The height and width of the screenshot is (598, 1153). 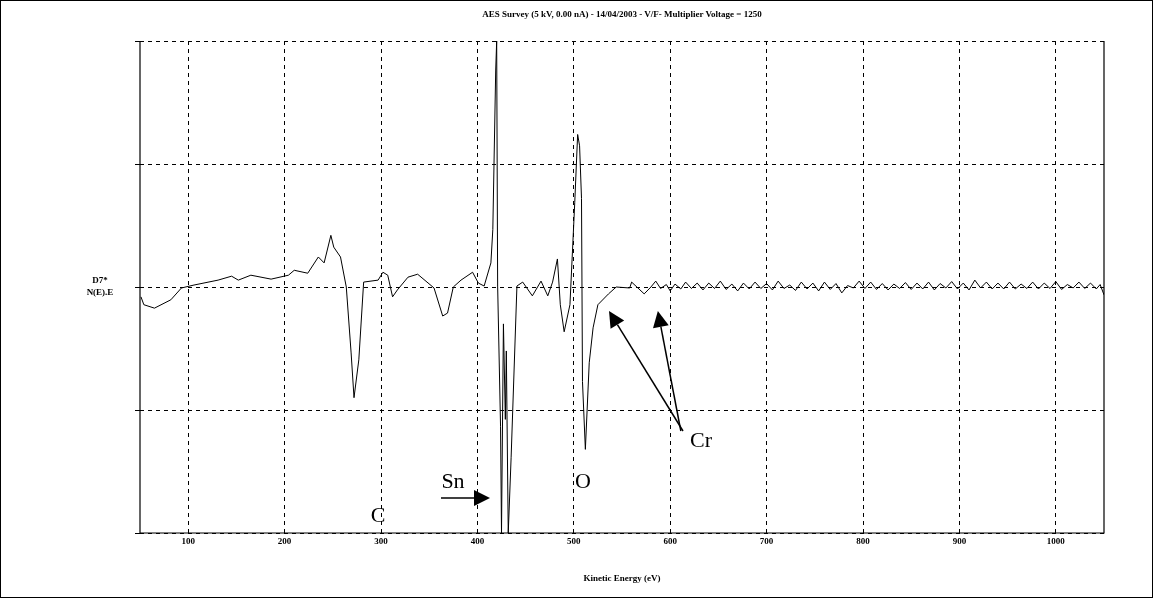 I want to click on annotation: Cr, so click(x=701, y=439).